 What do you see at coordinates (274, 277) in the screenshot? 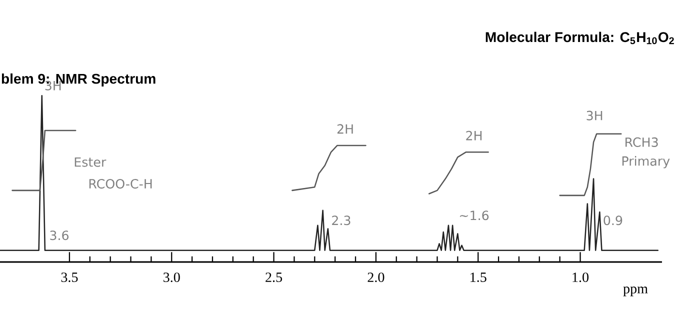
I see `x-tick-label: 2.5` at bounding box center [274, 277].